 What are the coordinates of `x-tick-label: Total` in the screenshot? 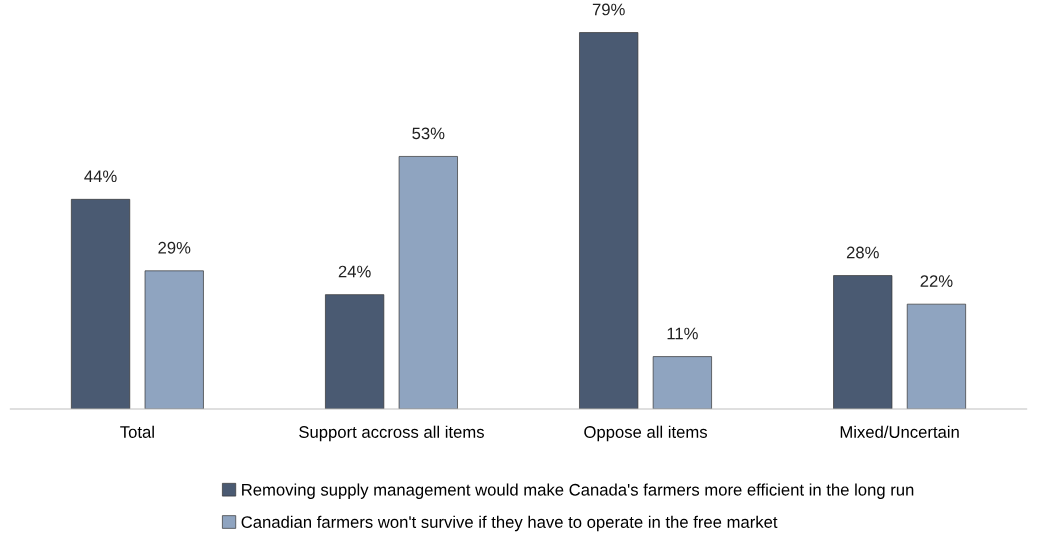 It's located at (137, 431).